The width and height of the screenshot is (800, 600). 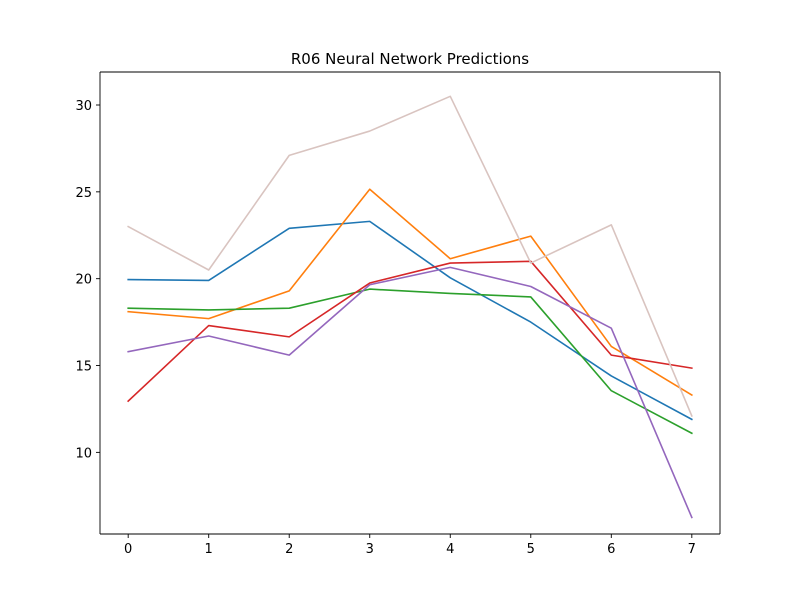 What do you see at coordinates (83, 280) in the screenshot?
I see `y-tick-label: 20` at bounding box center [83, 280].